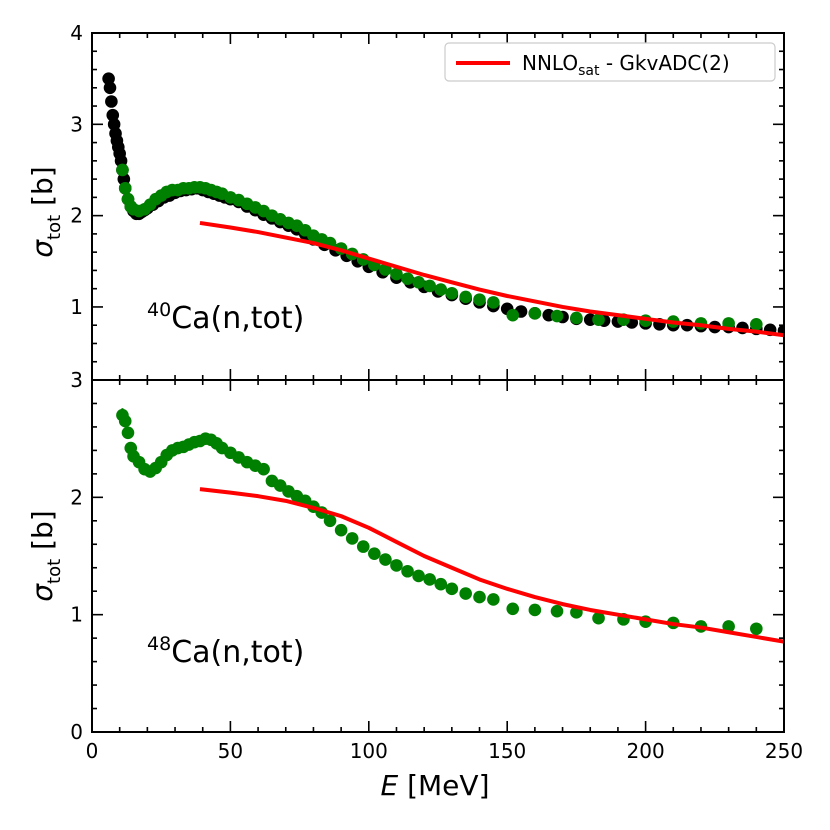 The image size is (830, 830). I want to click on ca40-y-axis-title: σtot [b], so click(45, 211).